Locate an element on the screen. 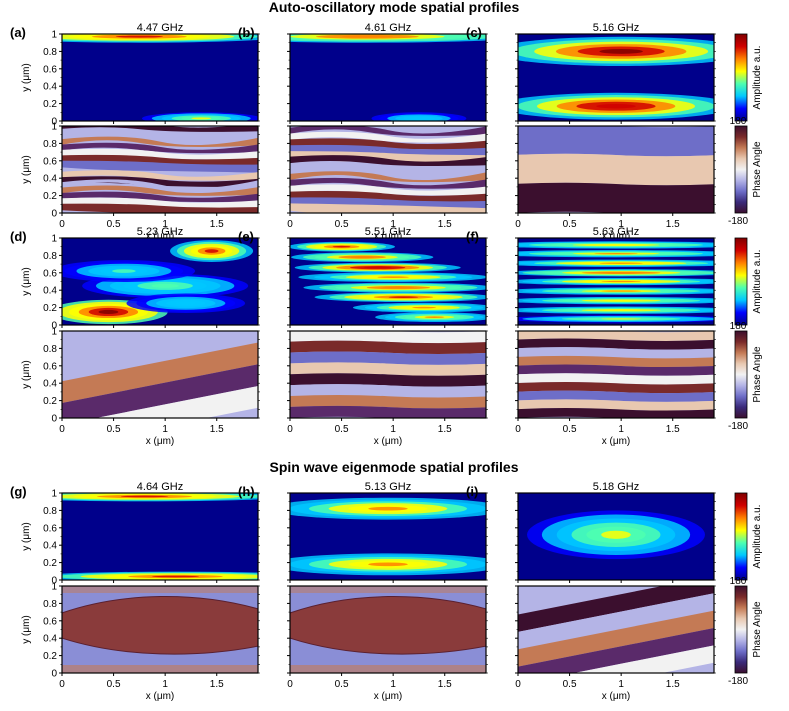  panel-frequency: 5.16 GHz is located at coordinates (616, 28).